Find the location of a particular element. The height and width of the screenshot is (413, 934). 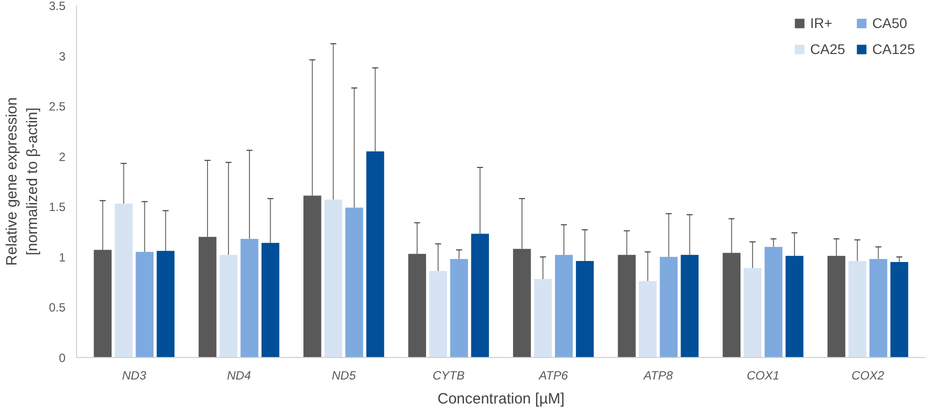

x-tick-label: ND3 is located at coordinates (134, 375).